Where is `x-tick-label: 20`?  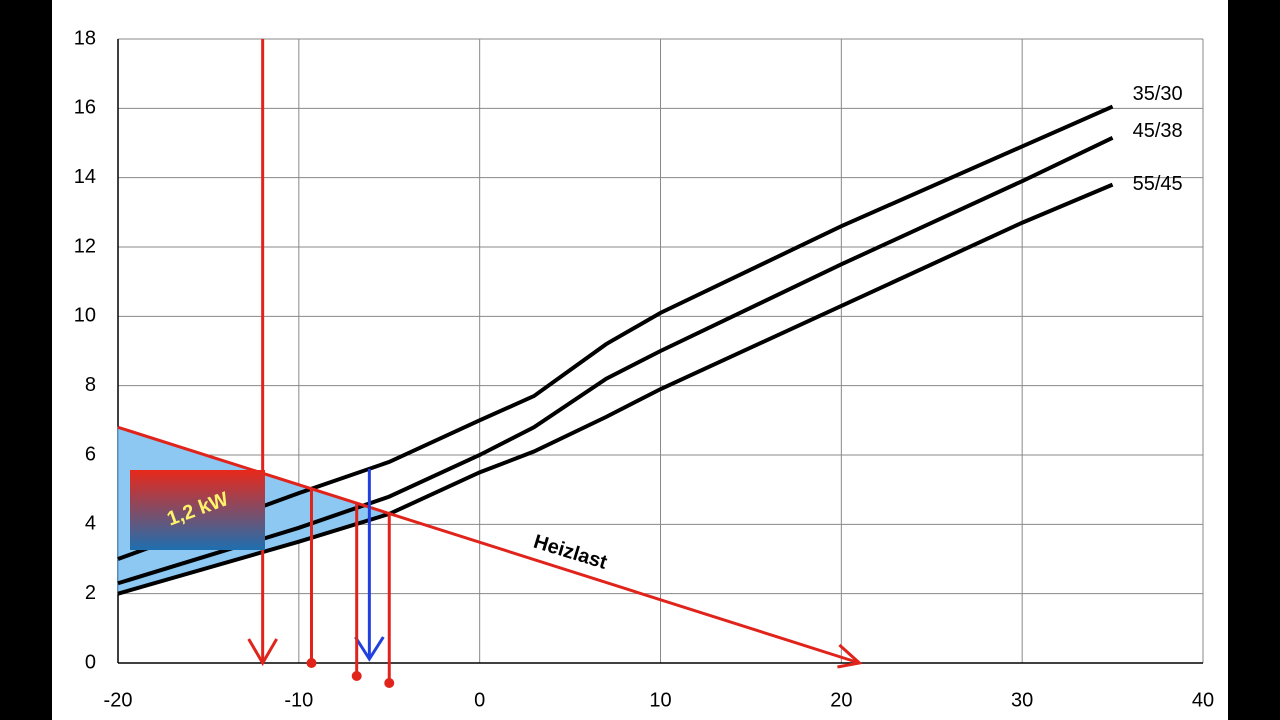
x-tick-label: 20 is located at coordinates (841, 700).